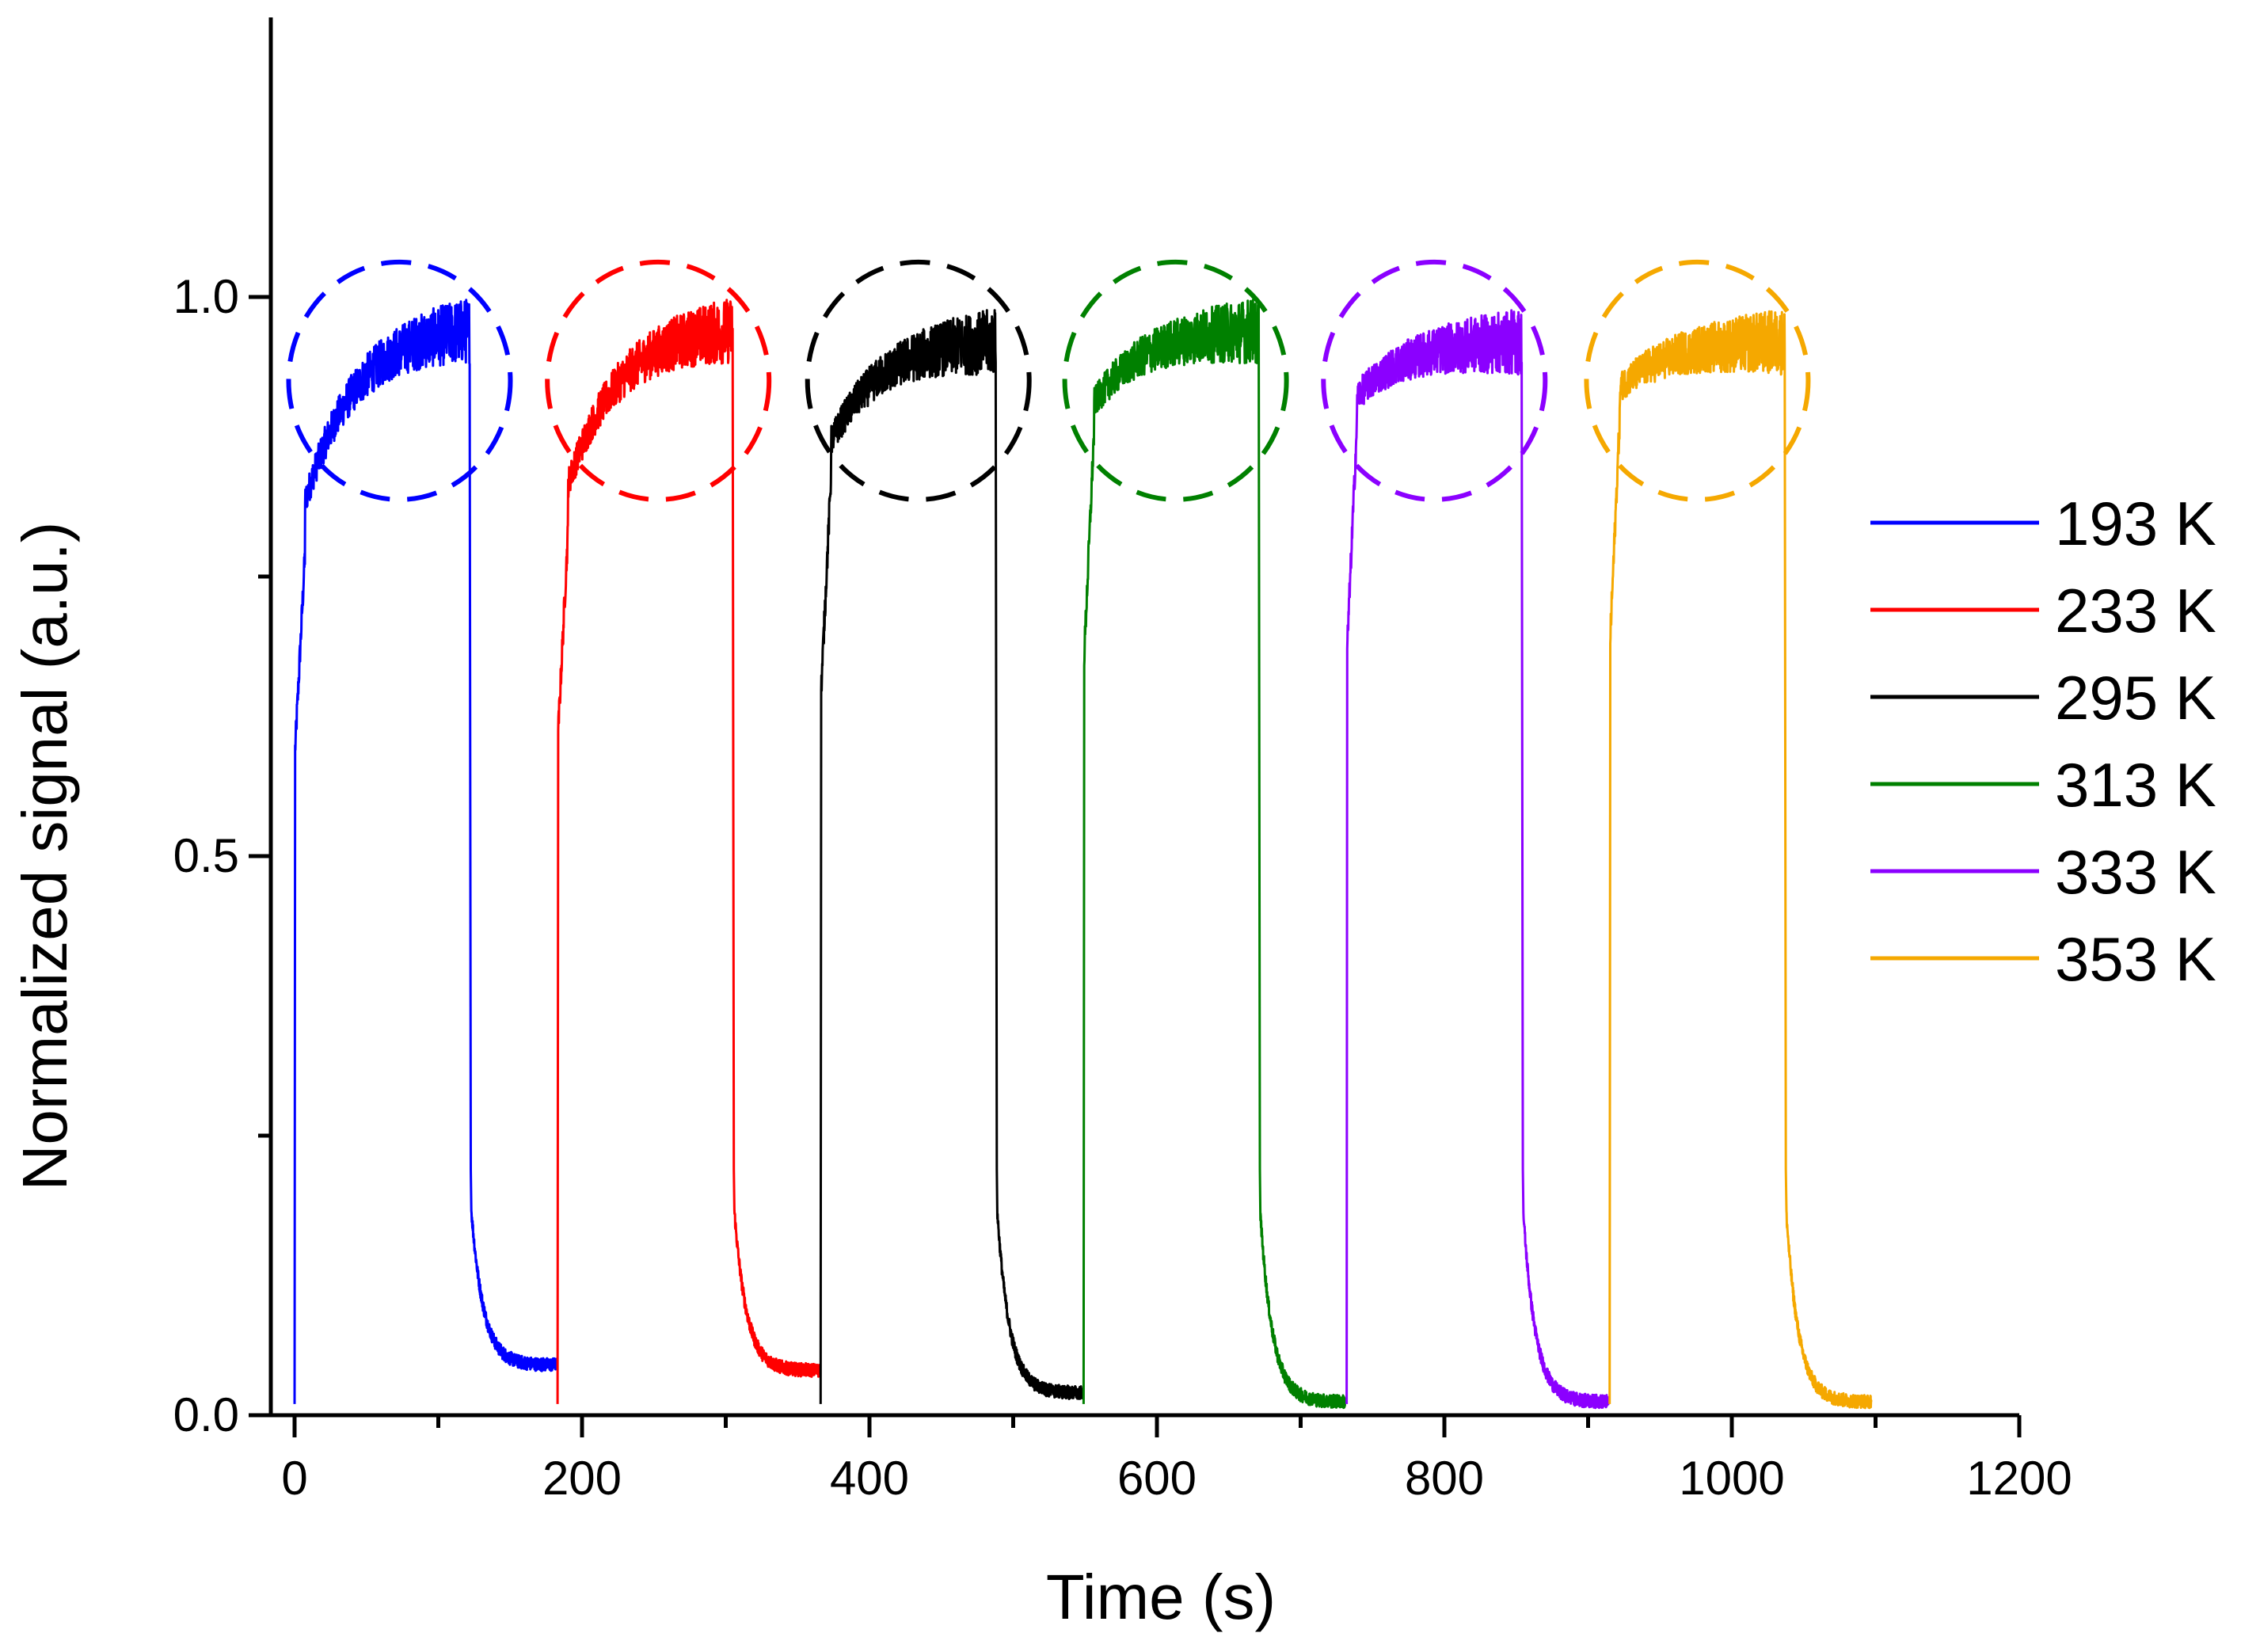 The width and height of the screenshot is (2260, 1652). Describe the element at coordinates (2043, 741) in the screenshot. I see `legend: 193 K 233 K 295 K 313 K 333 K 353 K` at that location.